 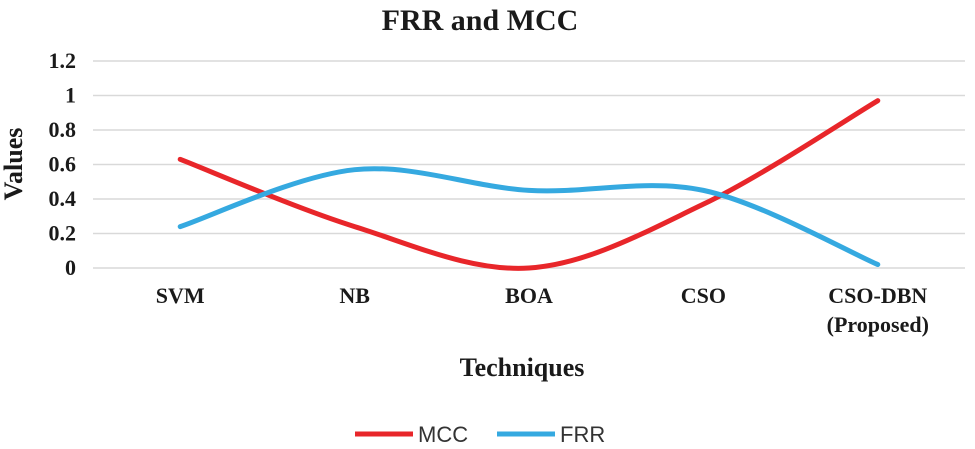 I want to click on y-axis-ticks: 0 0.2 0.4 0.6 0.8 1 1.2, so click(x=63, y=164).